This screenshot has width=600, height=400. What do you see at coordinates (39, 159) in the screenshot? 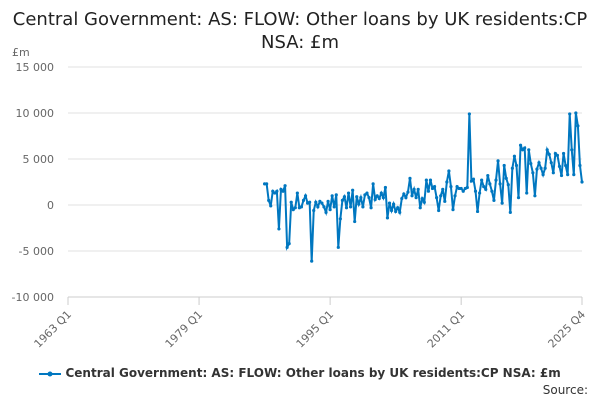
I see `y-tick-label: 5 000` at bounding box center [39, 159].